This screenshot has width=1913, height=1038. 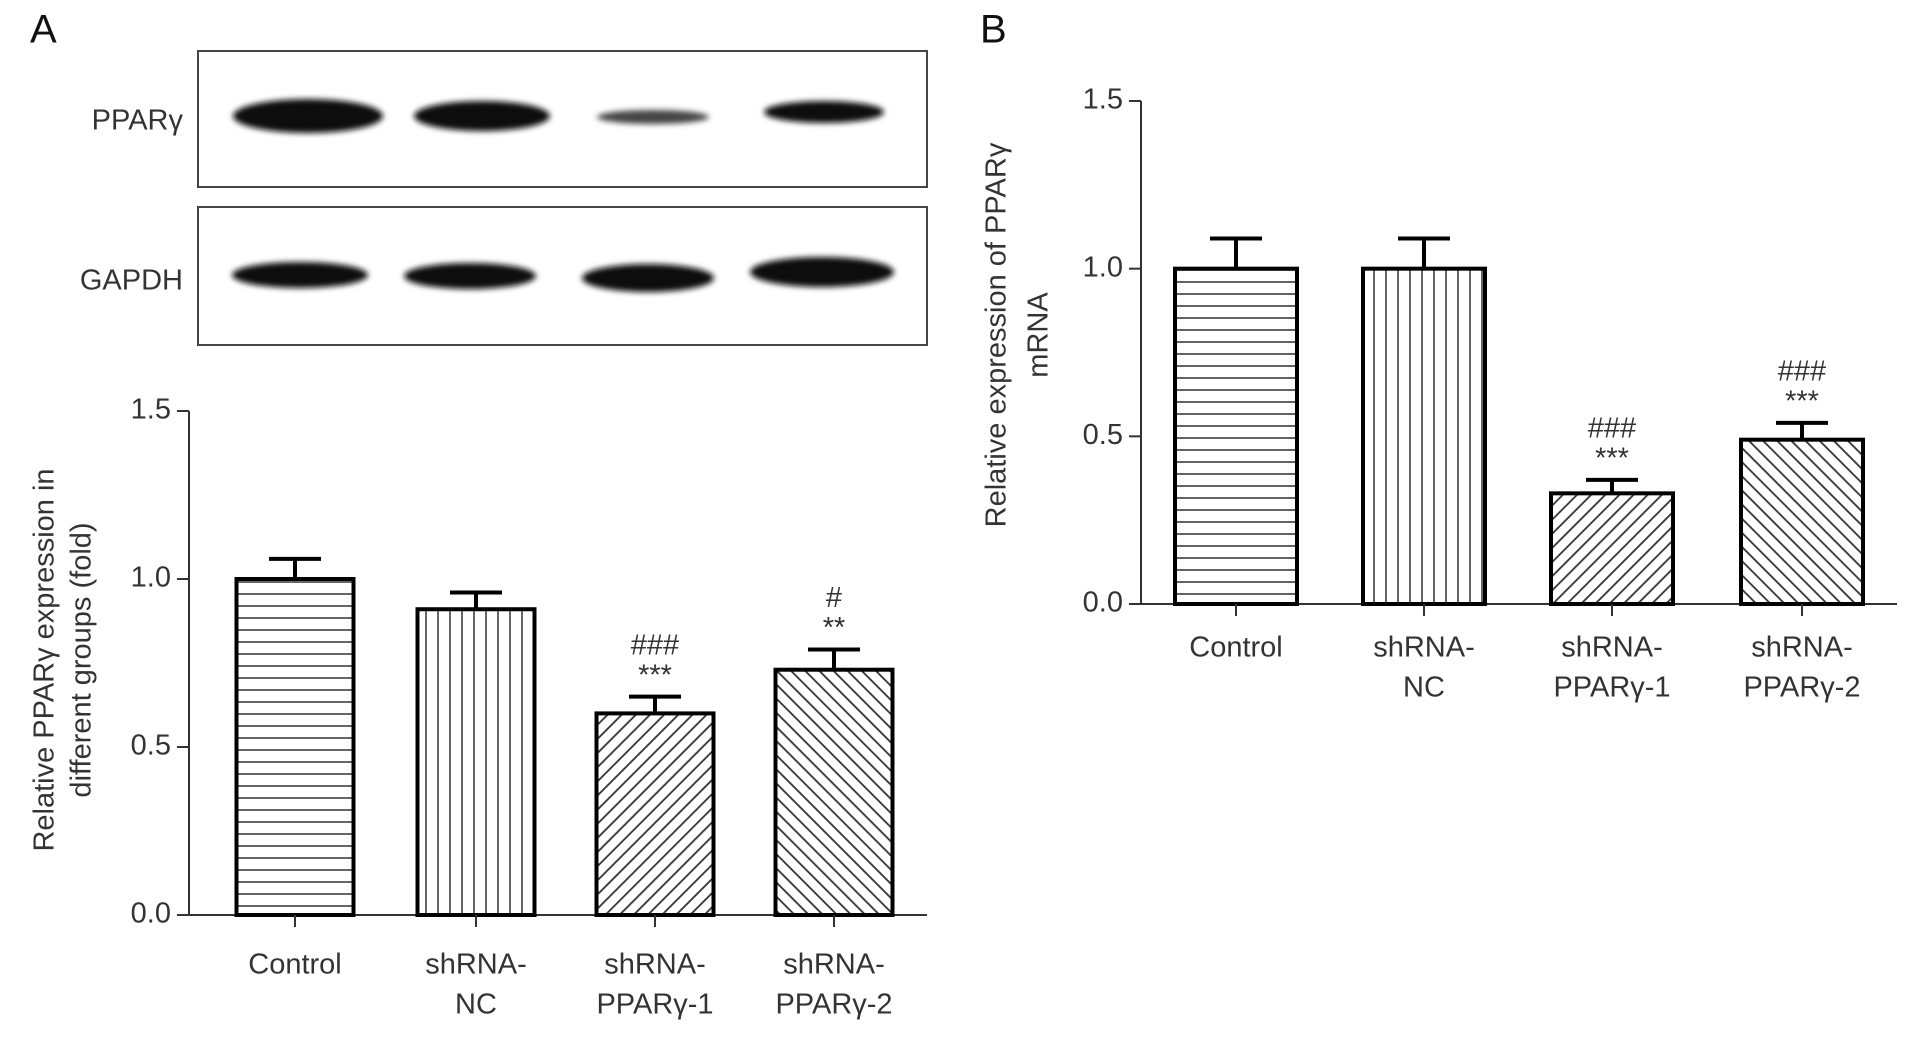 I want to click on western-blot: PPARγ GAPDH, so click(x=504, y=198).